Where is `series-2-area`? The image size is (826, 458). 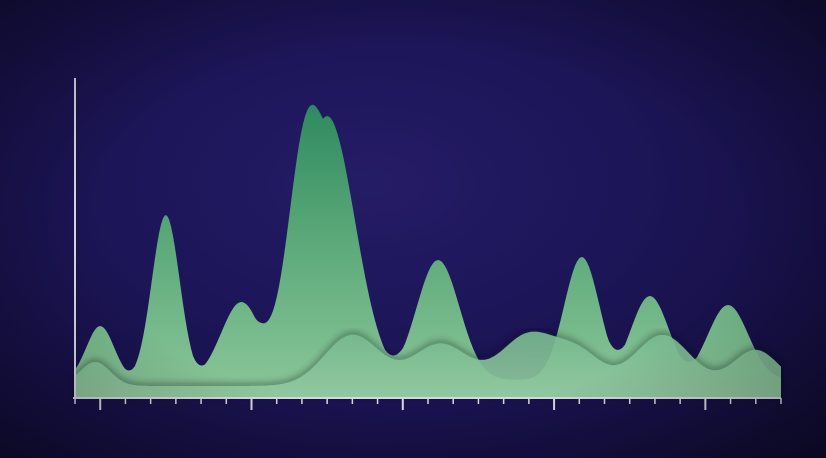
series-2-area is located at coordinates (428, 364).